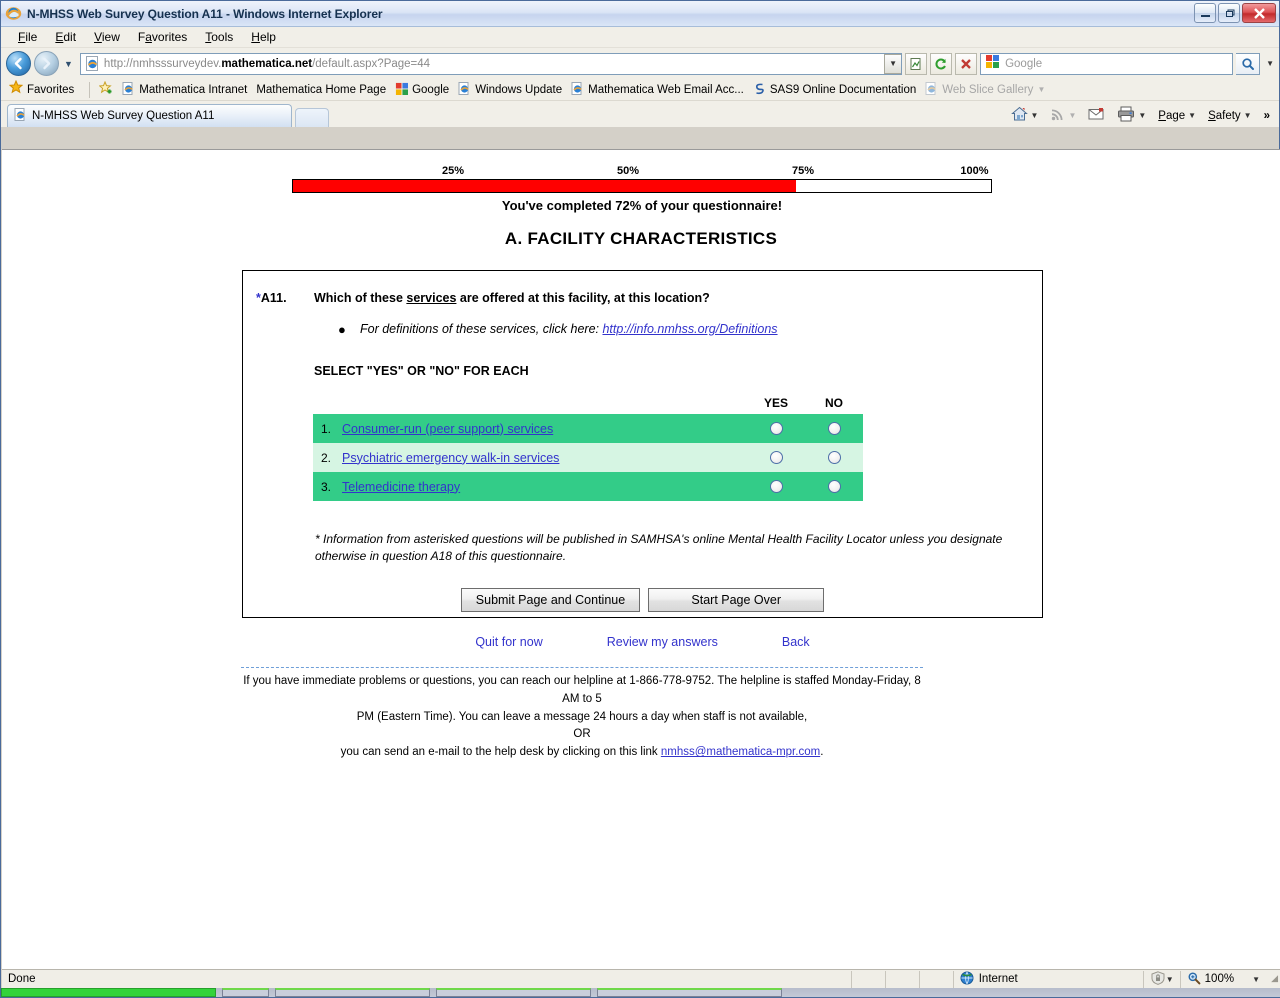 The image size is (1280, 998). What do you see at coordinates (901, 979) in the screenshot?
I see `status-cell-b` at bounding box center [901, 979].